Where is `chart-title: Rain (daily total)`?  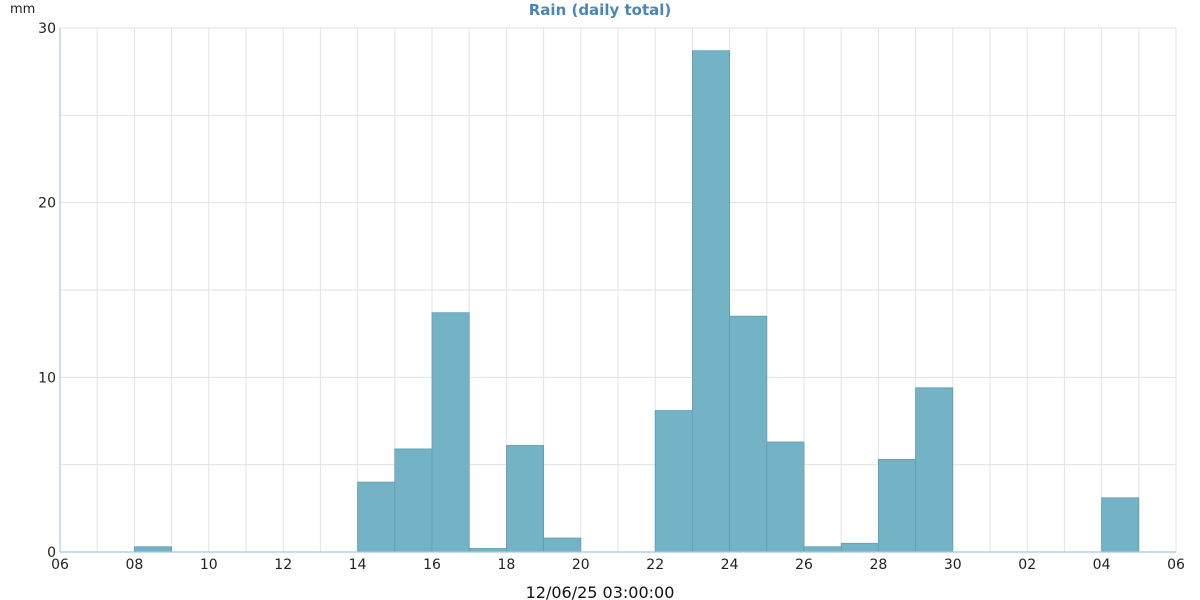
chart-title: Rain (daily total) is located at coordinates (600, 10).